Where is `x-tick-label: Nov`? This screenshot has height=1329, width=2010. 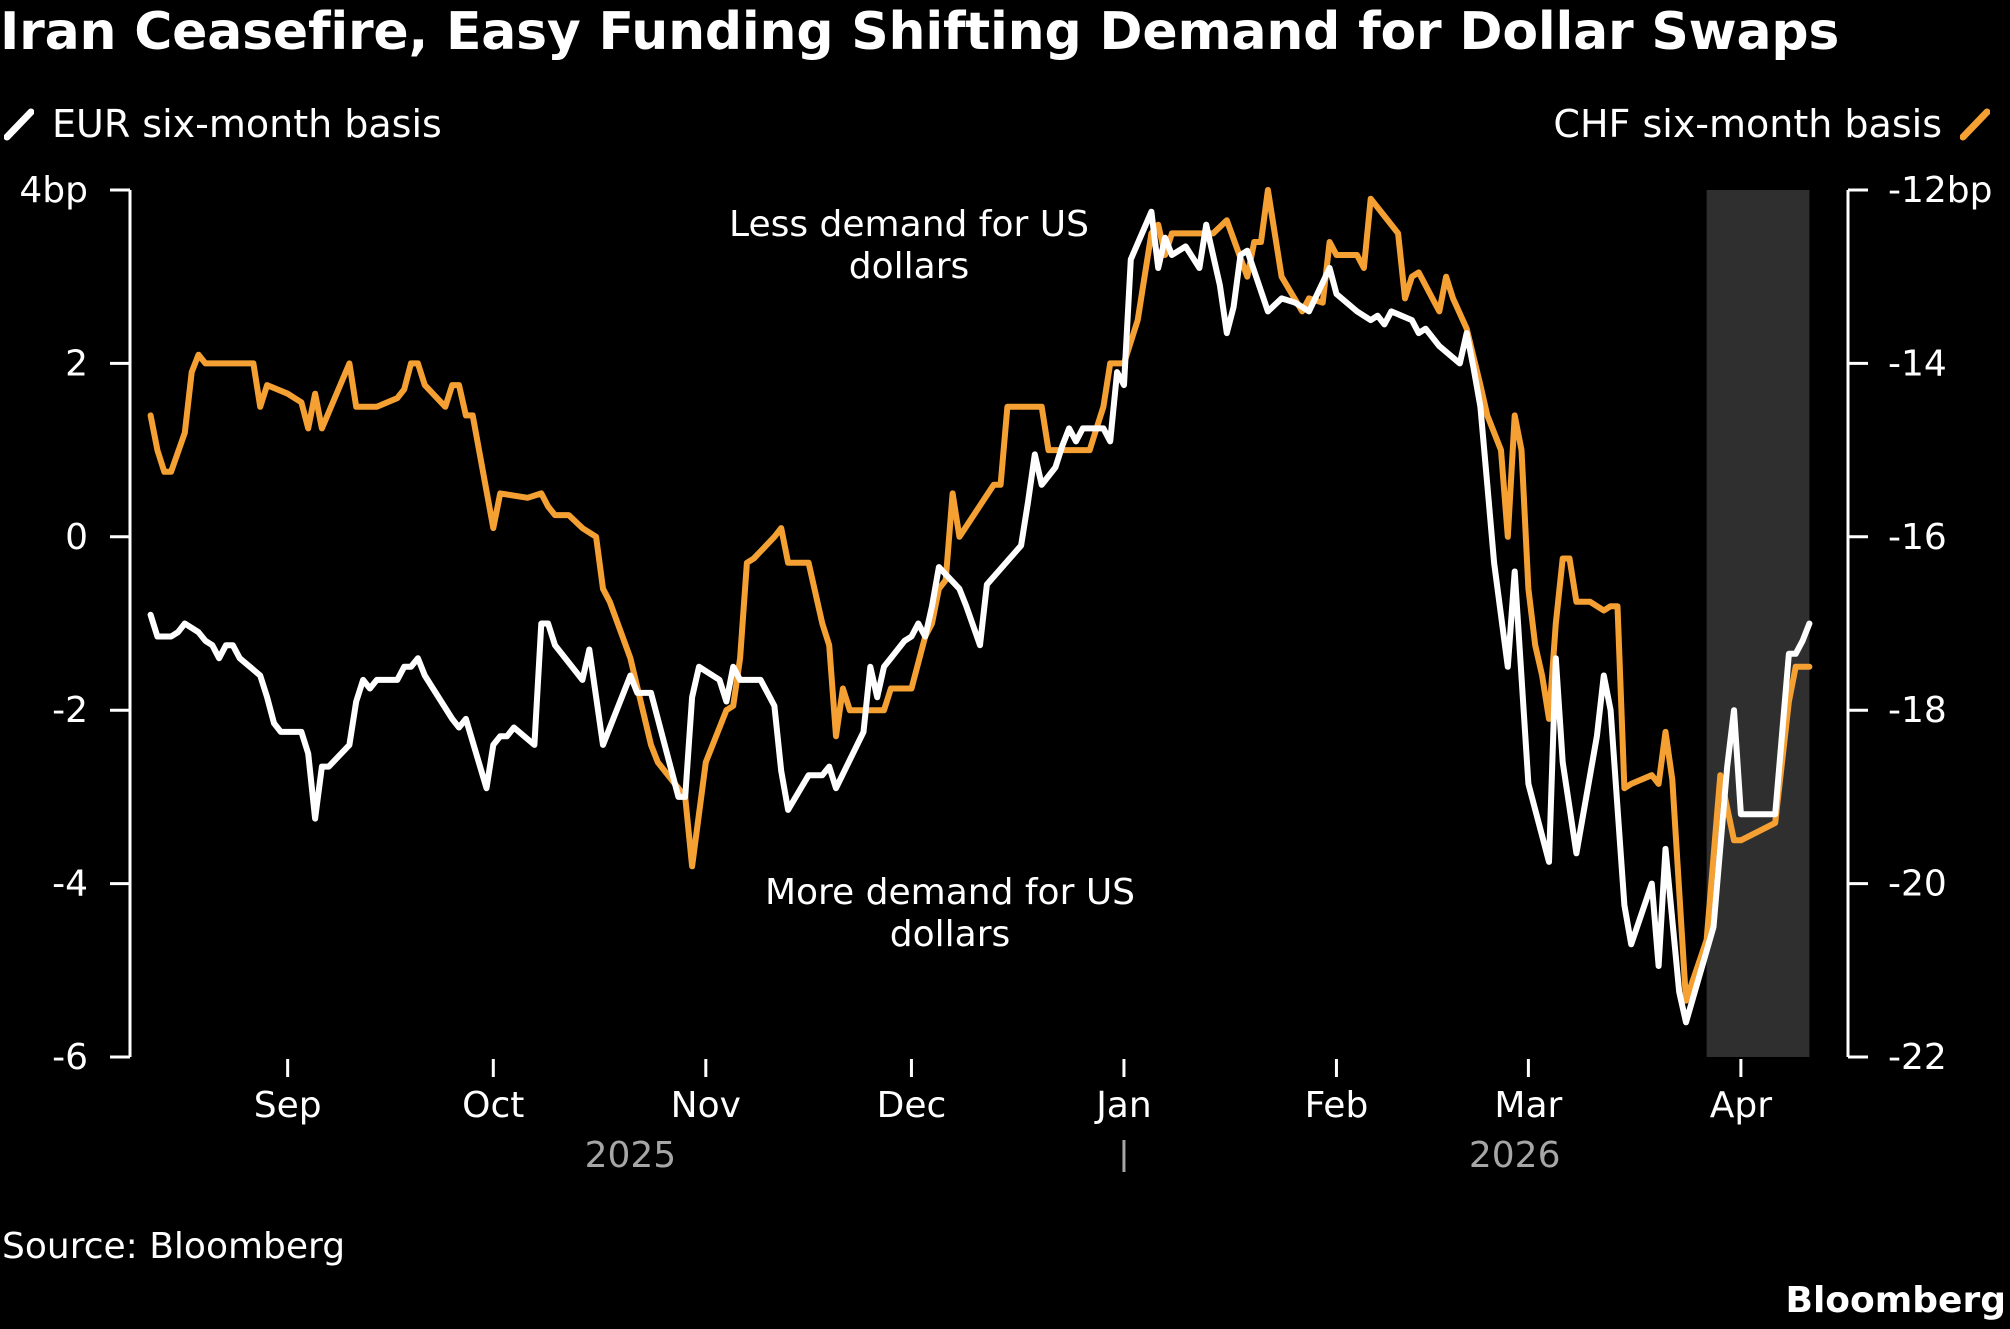 x-tick-label: Nov is located at coordinates (706, 1105).